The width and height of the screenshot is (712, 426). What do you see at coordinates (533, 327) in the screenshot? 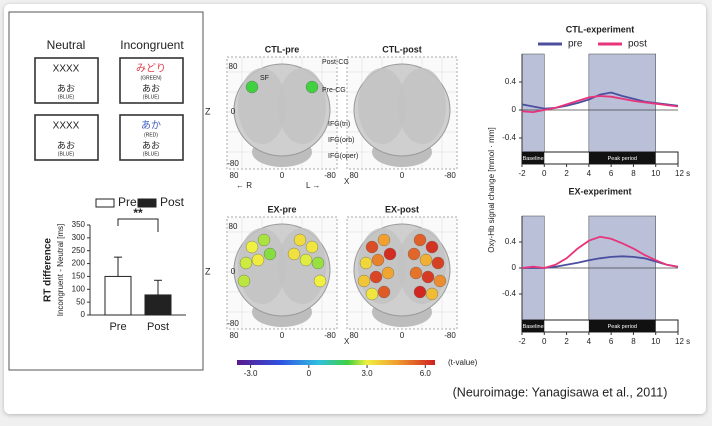
I see `period-label: Baseline` at bounding box center [533, 327].